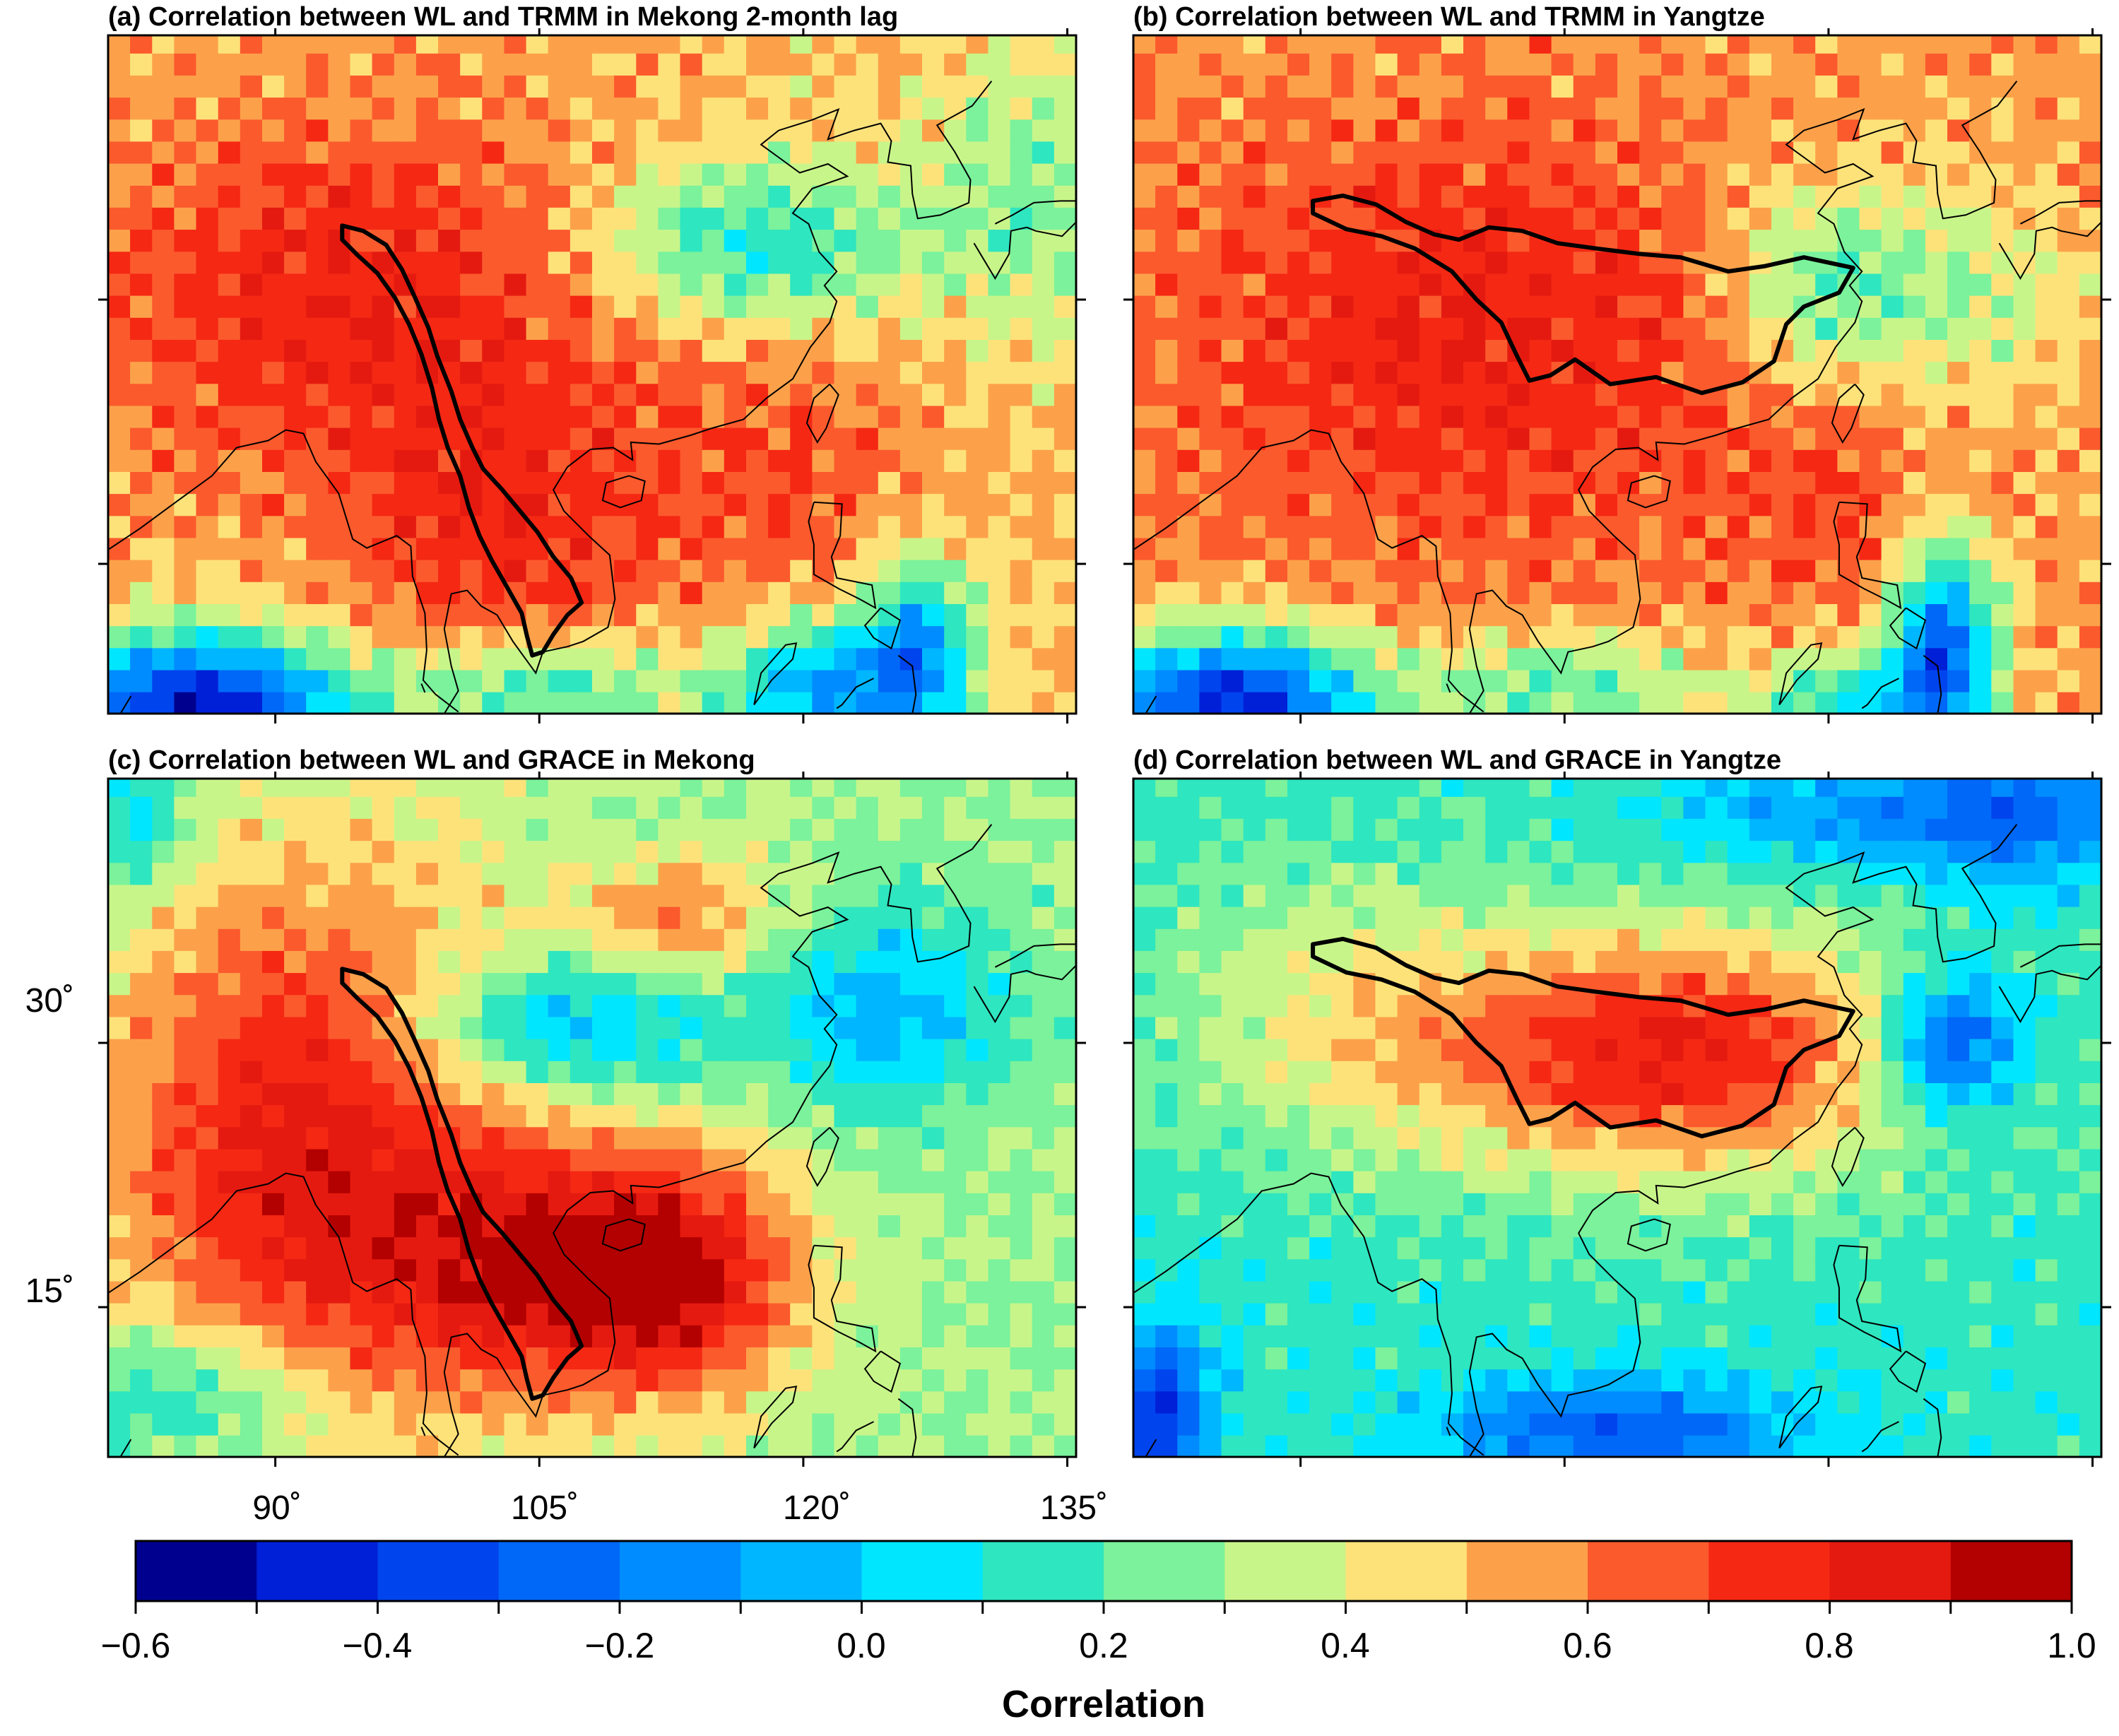 This screenshot has width=2119, height=1736. I want to click on colorbar-ticks, so click(1103, 1607).